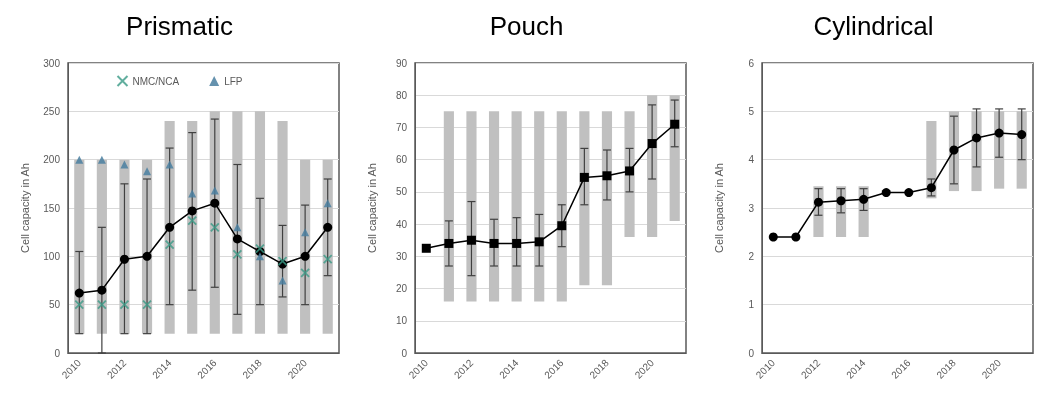  Describe the element at coordinates (52, 160) in the screenshot. I see `y-tick-label: 200` at that location.